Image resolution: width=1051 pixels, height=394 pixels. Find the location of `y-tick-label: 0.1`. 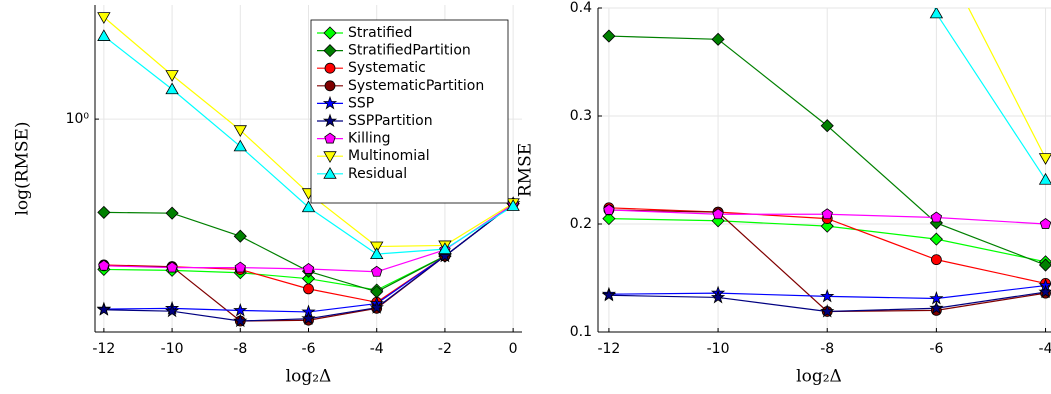

y-tick-label: 0.1 is located at coordinates (581, 332).